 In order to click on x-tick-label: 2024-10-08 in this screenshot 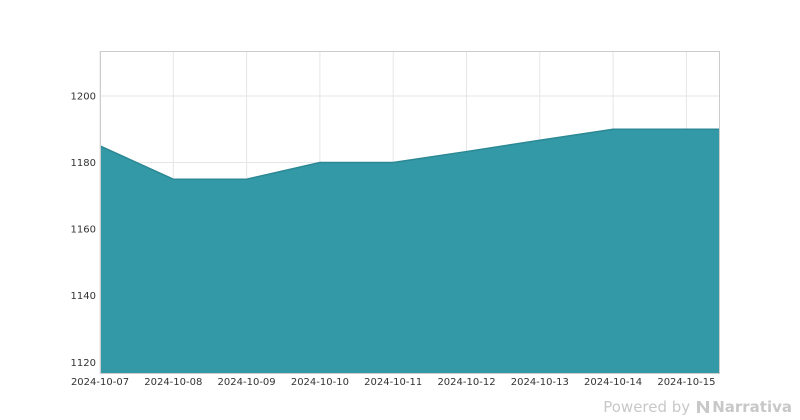, I will do `click(173, 382)`.